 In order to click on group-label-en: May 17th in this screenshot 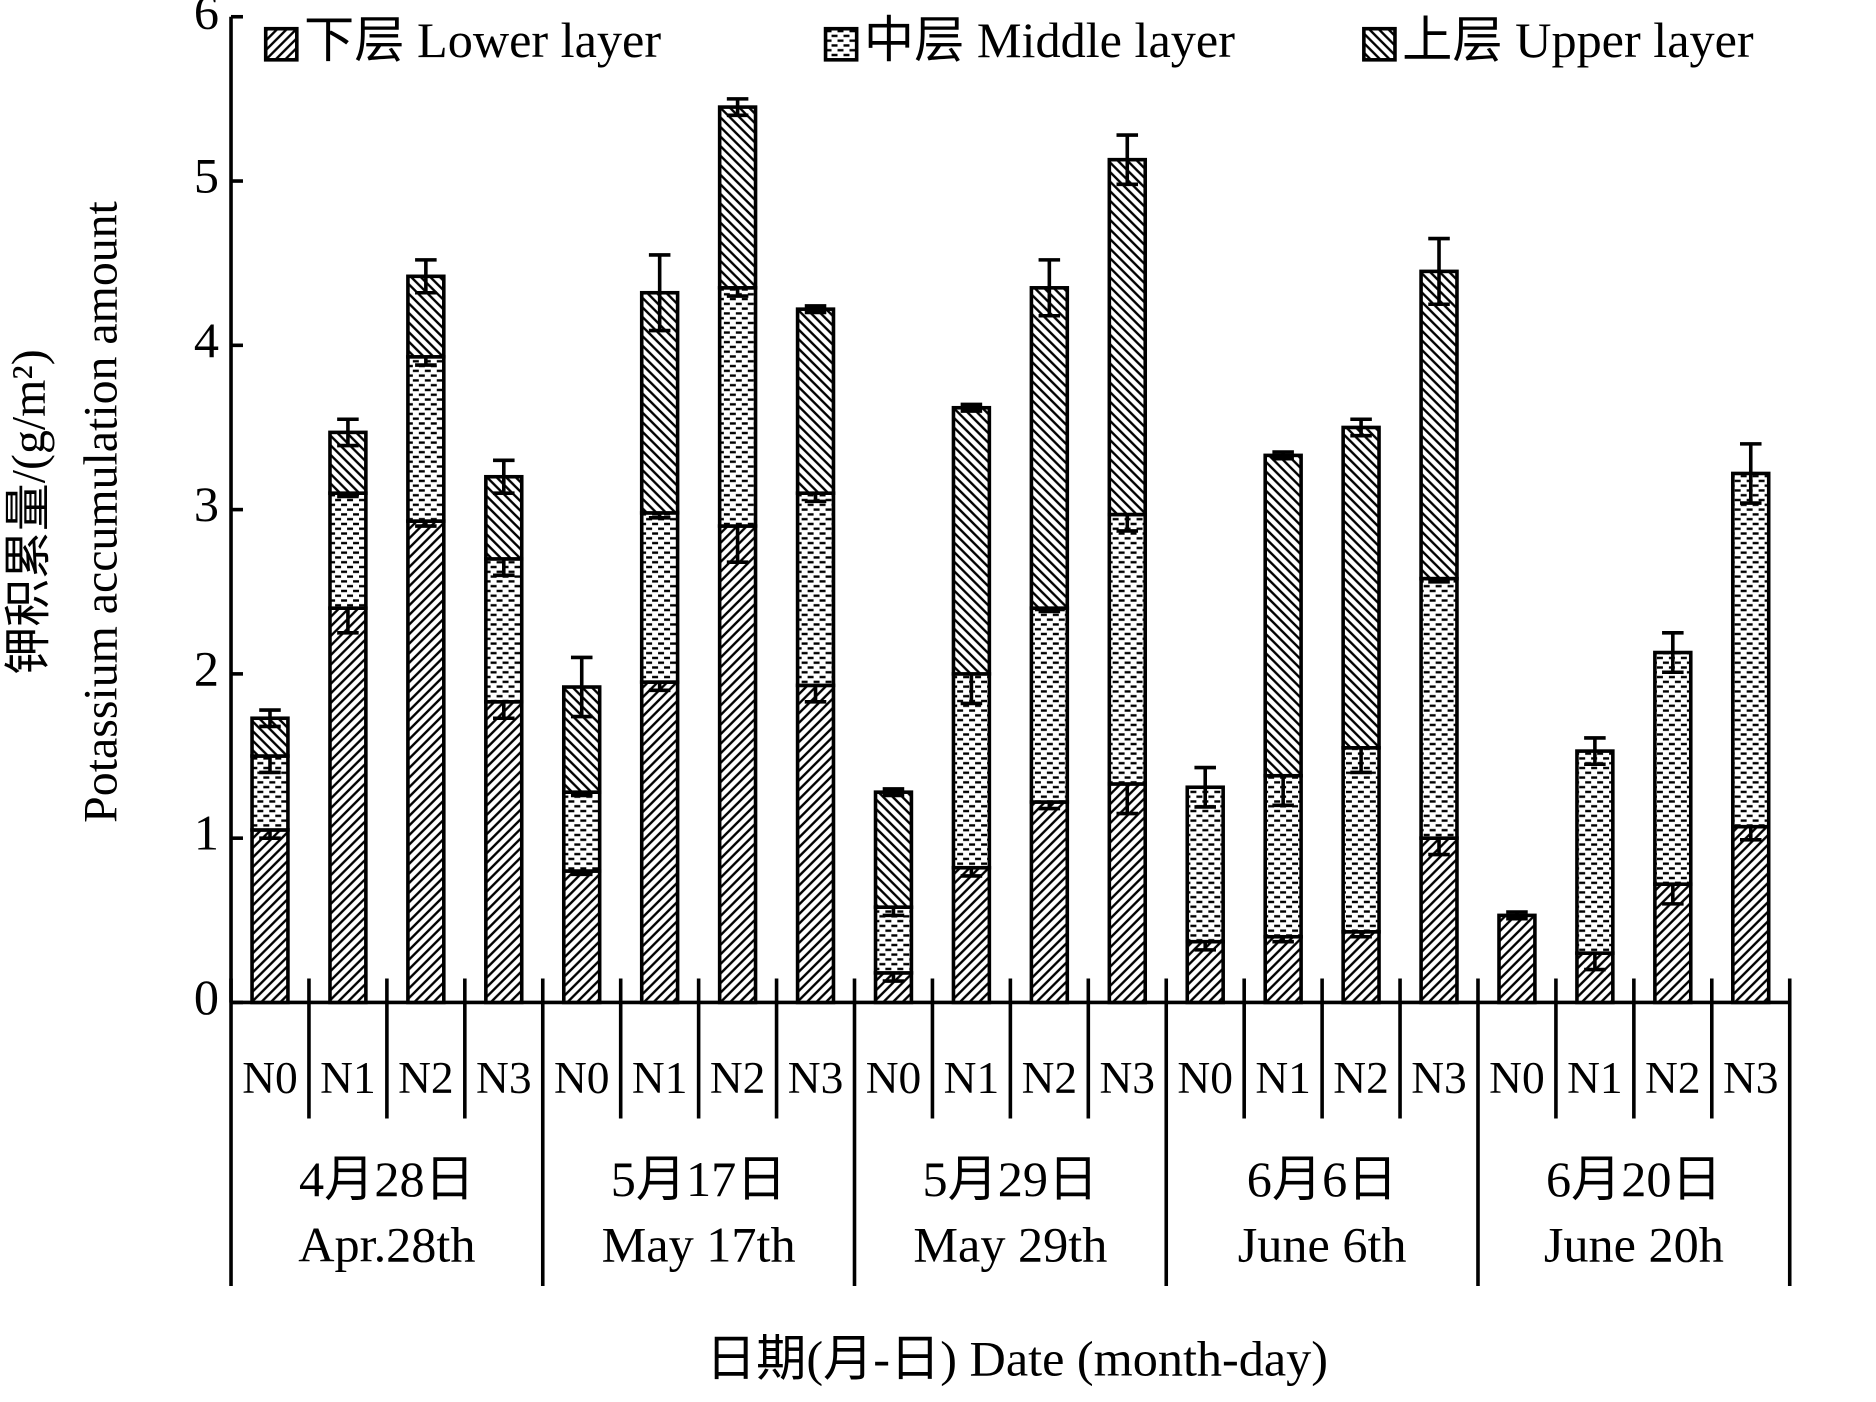, I will do `click(699, 1245)`.